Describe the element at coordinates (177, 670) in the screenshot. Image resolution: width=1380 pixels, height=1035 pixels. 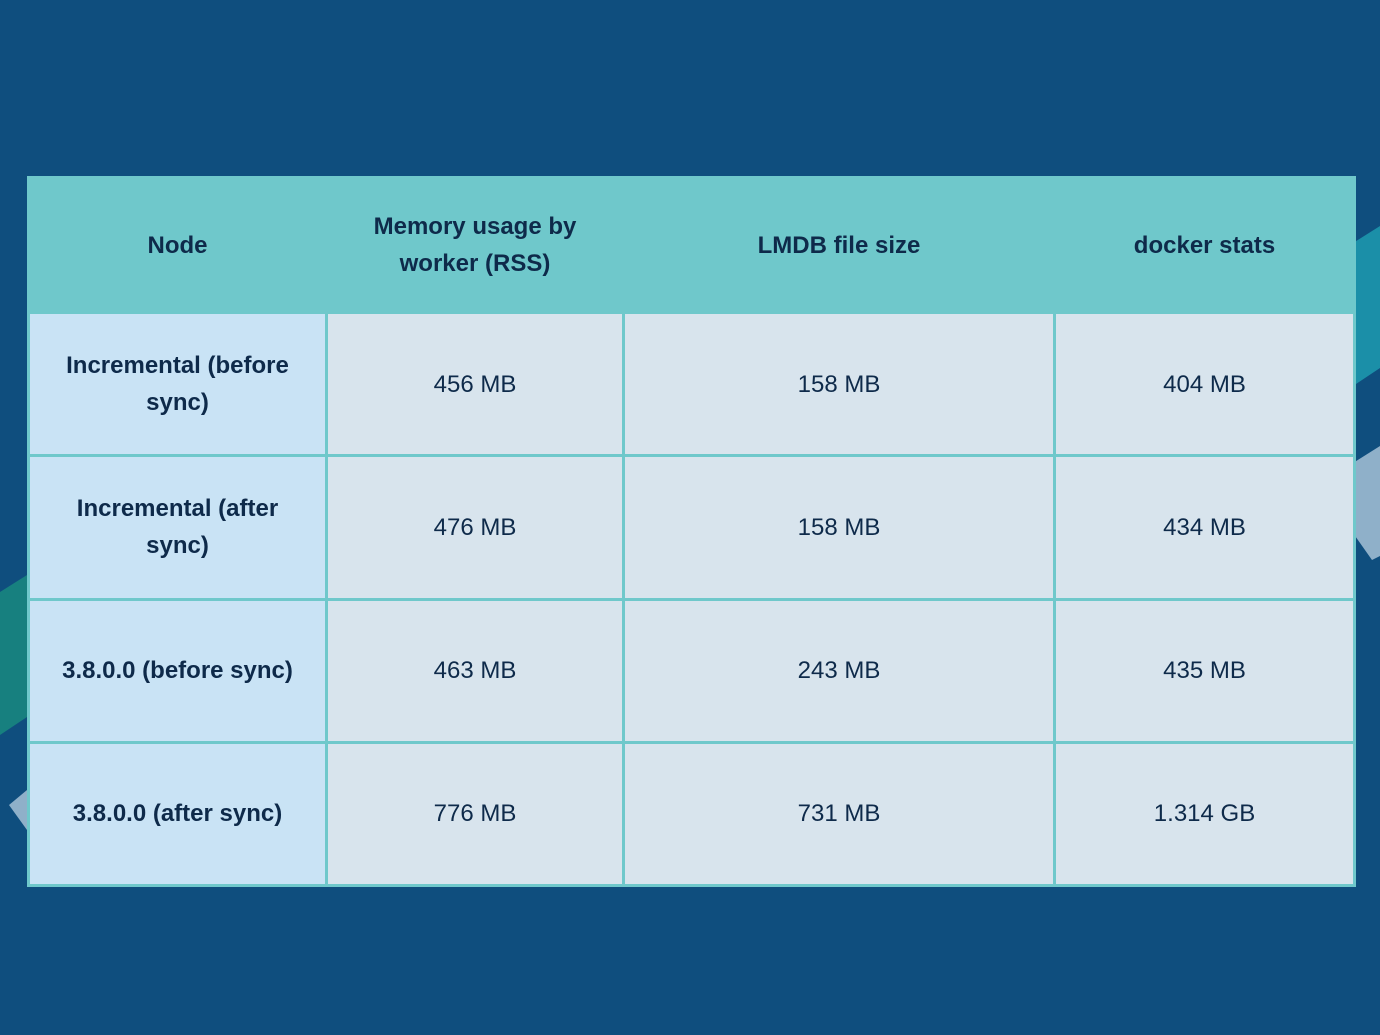
I see `node-cell: 3.8.0.0 (before sync)` at that location.